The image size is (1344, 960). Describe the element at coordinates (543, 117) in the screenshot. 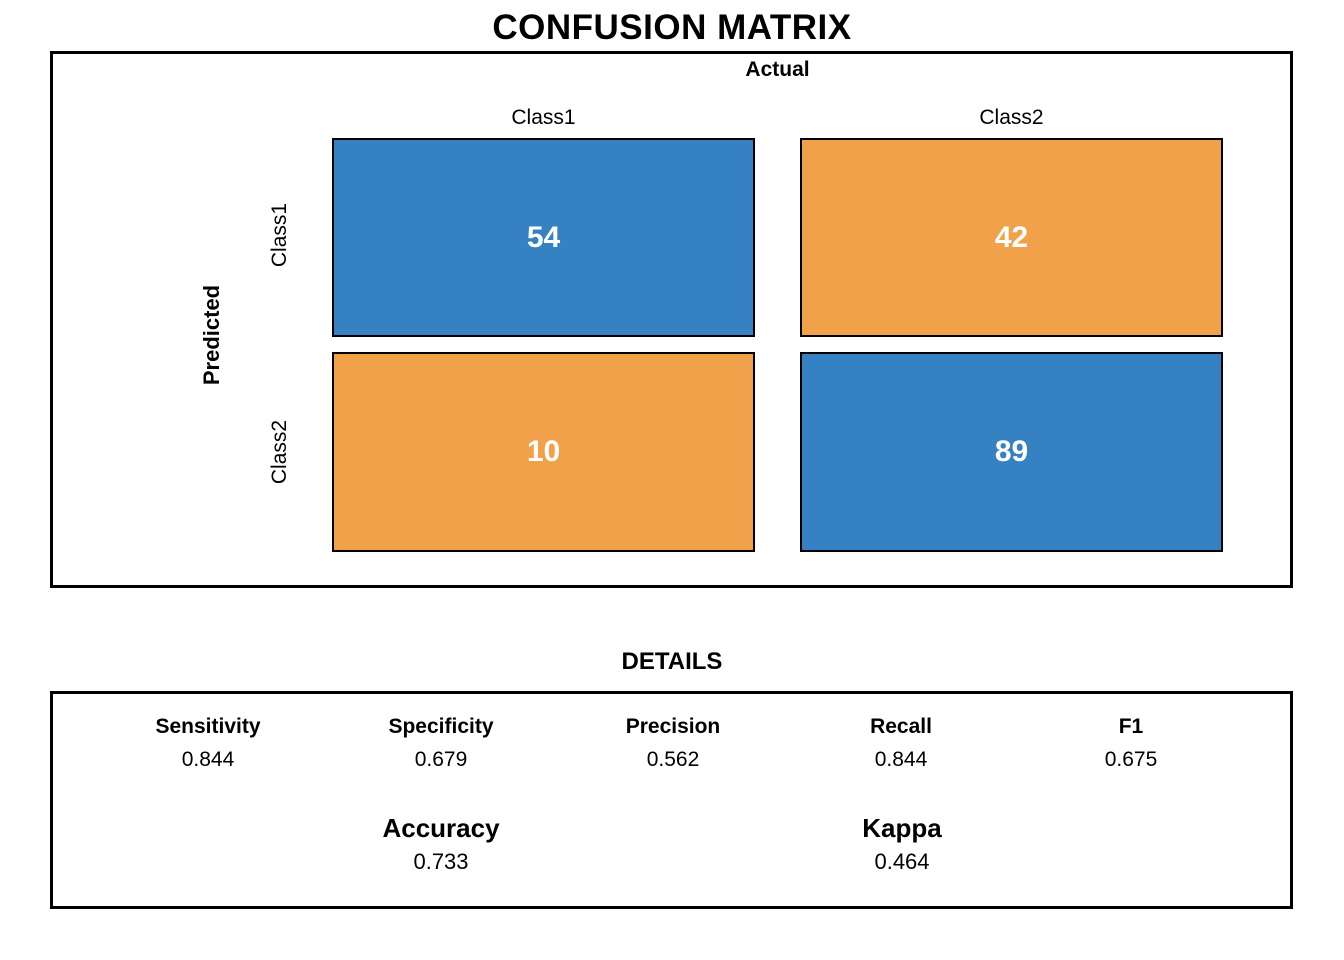

I see `column-label-class1: Class1` at that location.